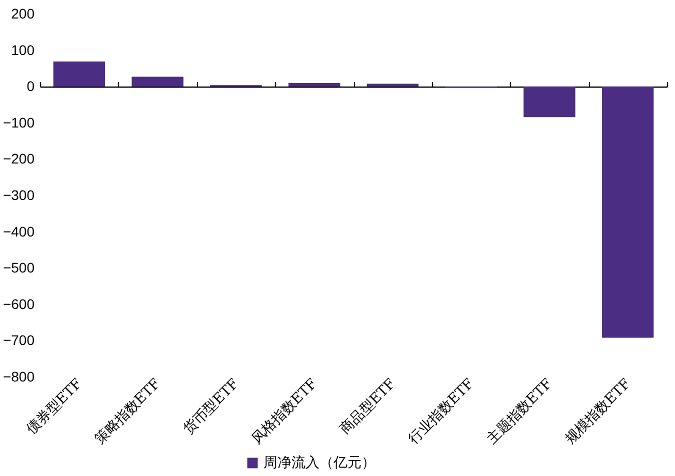  I want to click on y-tick-label: −500, so click(18, 268).